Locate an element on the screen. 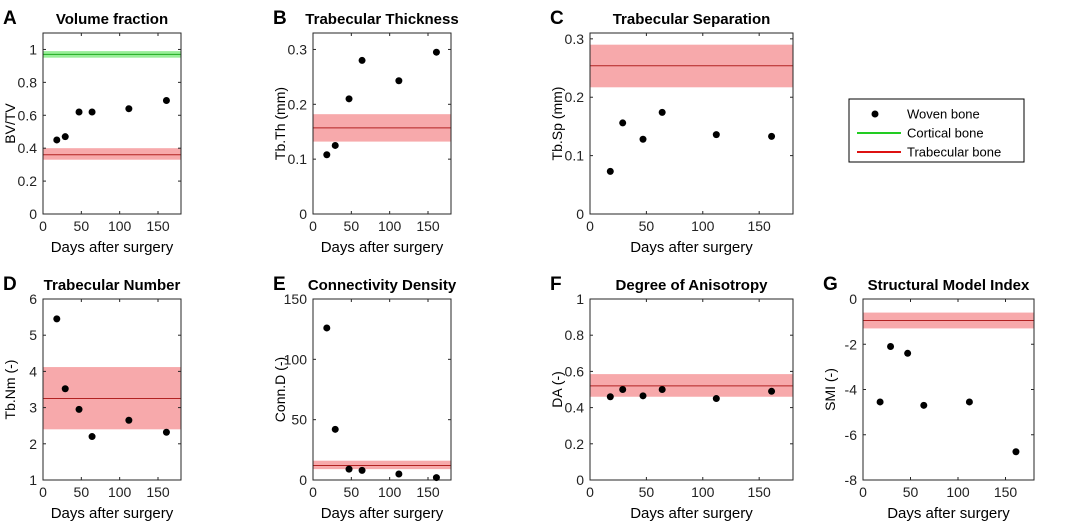  trabecular-band-e is located at coordinates (382, 465).